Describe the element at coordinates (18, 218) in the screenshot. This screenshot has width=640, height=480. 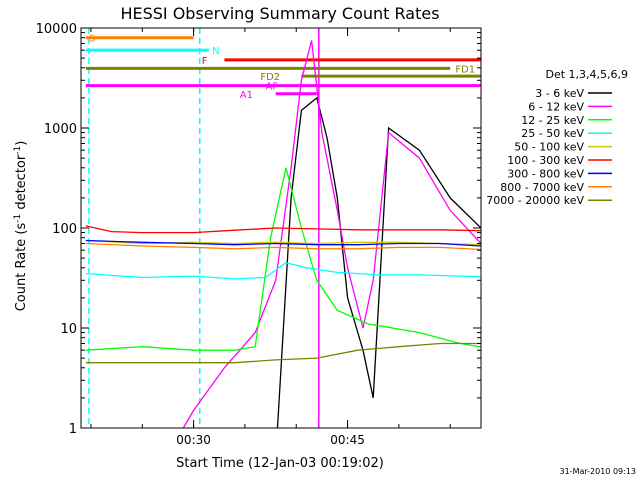
I see `y-axis-label-exponent-1: -1` at that location.